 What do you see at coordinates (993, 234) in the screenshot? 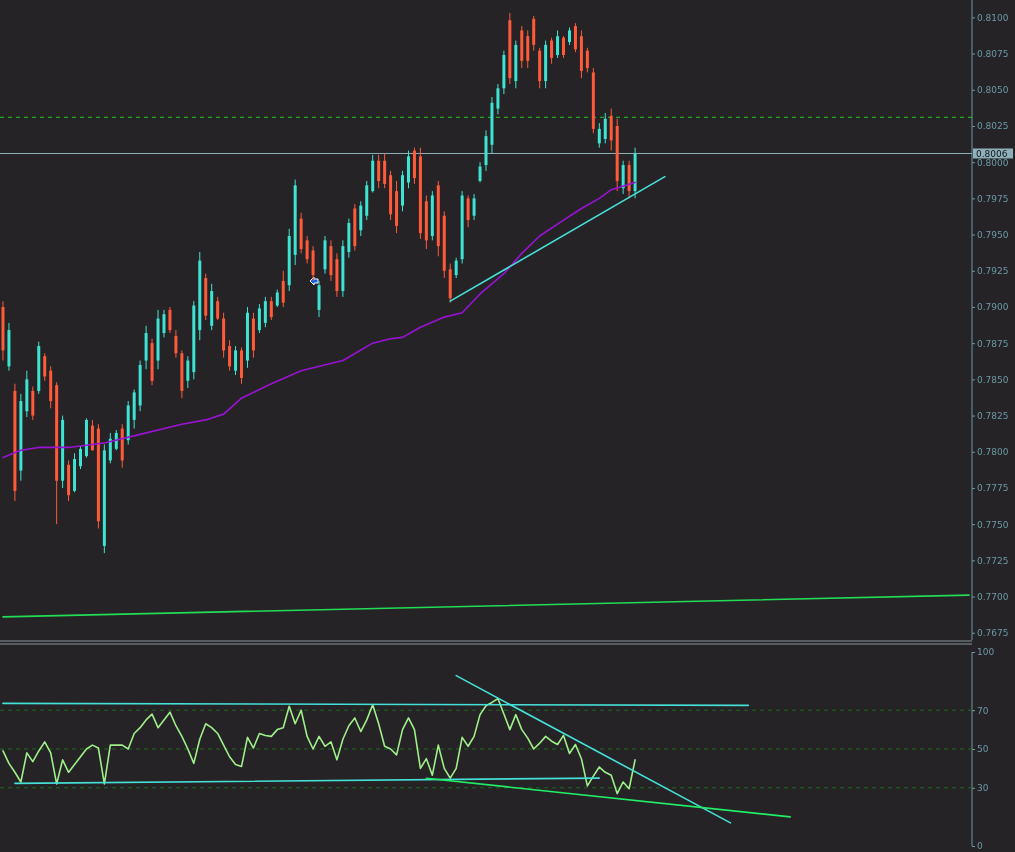
I see `y-tick-label: 0.7950` at bounding box center [993, 234].